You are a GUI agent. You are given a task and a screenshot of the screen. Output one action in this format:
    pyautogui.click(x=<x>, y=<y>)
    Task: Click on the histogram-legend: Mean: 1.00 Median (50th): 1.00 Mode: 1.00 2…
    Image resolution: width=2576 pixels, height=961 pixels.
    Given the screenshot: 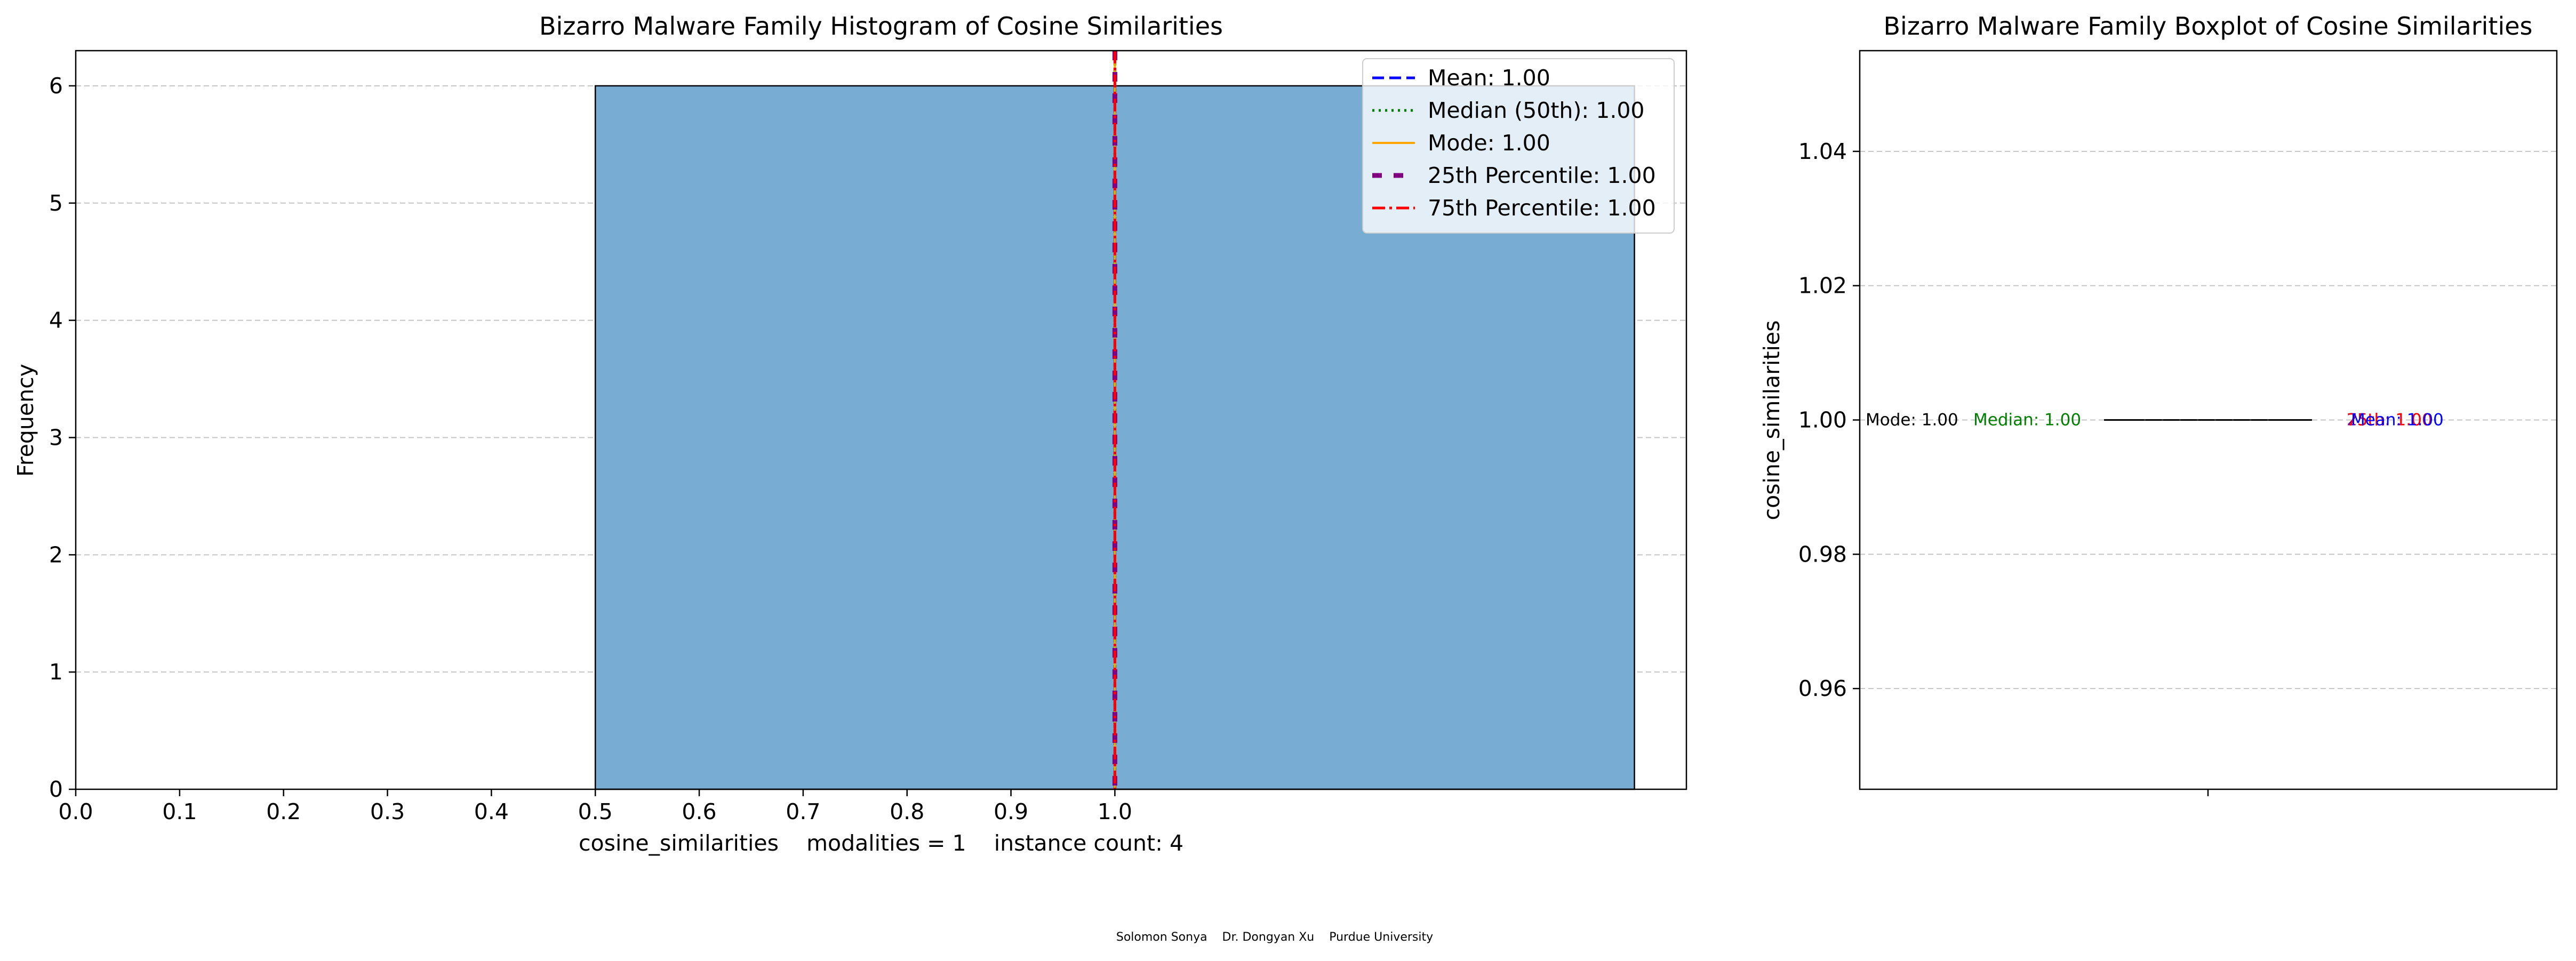 What is the action you would take?
    pyautogui.click(x=1518, y=146)
    